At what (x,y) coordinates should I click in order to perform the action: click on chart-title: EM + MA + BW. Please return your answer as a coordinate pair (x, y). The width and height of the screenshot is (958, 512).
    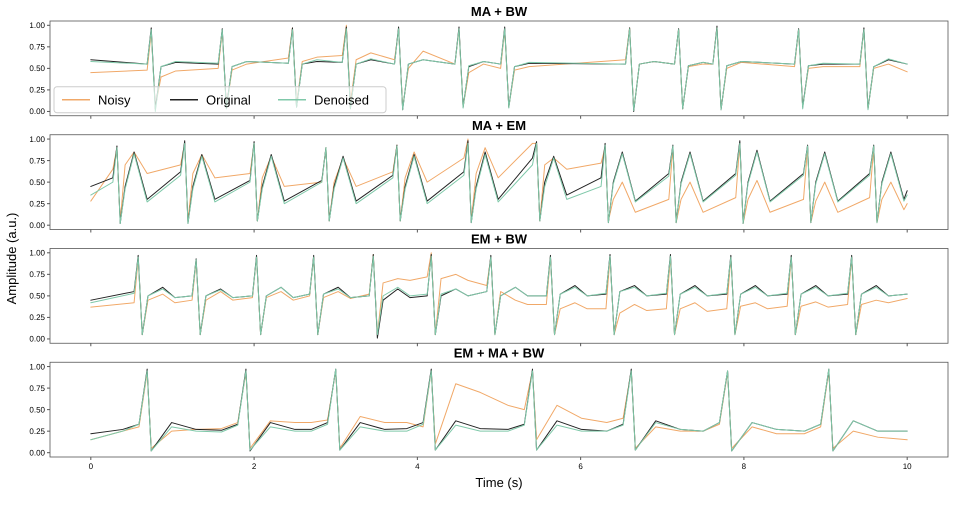
    Looking at the image, I should click on (499, 352).